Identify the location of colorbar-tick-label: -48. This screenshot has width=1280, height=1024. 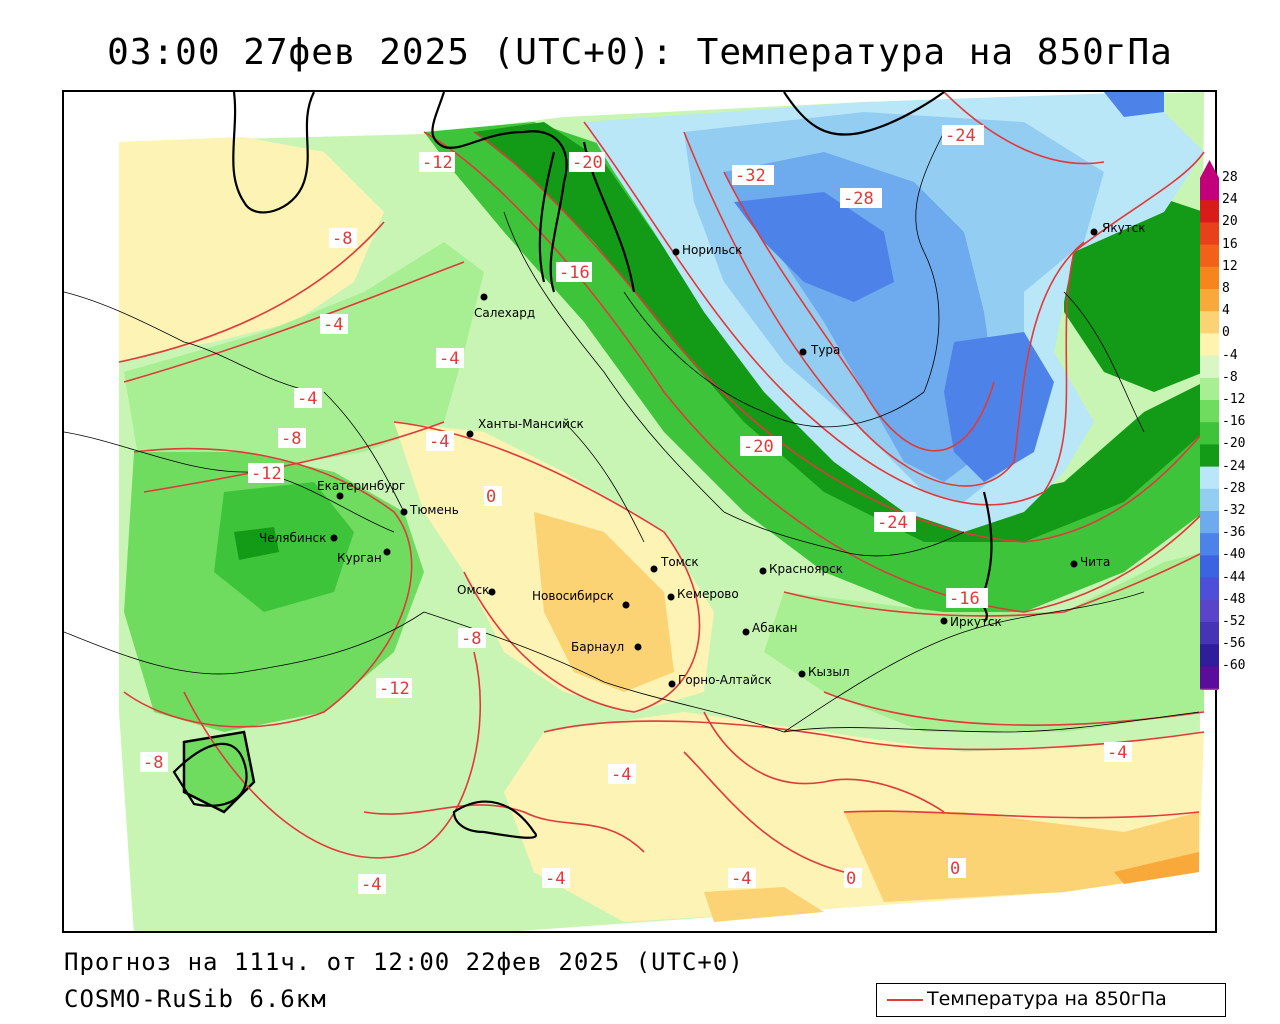
(1234, 599).